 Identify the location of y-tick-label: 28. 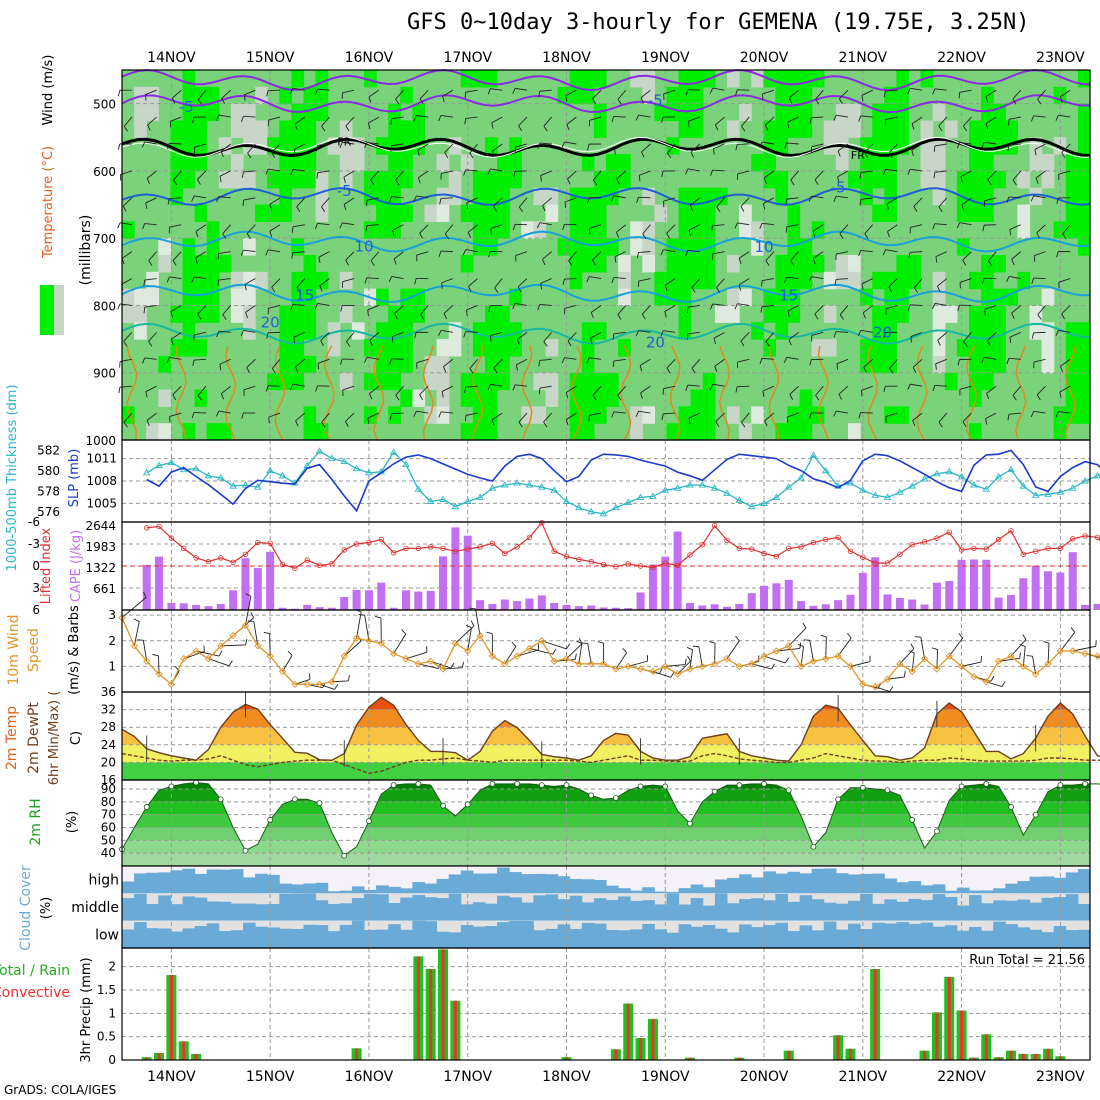
(108, 727).